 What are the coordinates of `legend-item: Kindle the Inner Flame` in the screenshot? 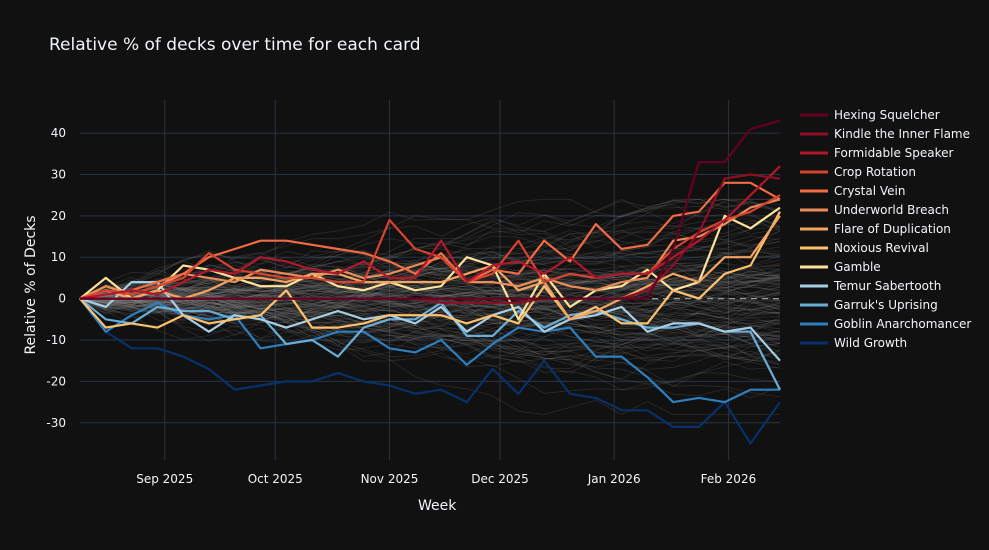 It's located at (885, 134).